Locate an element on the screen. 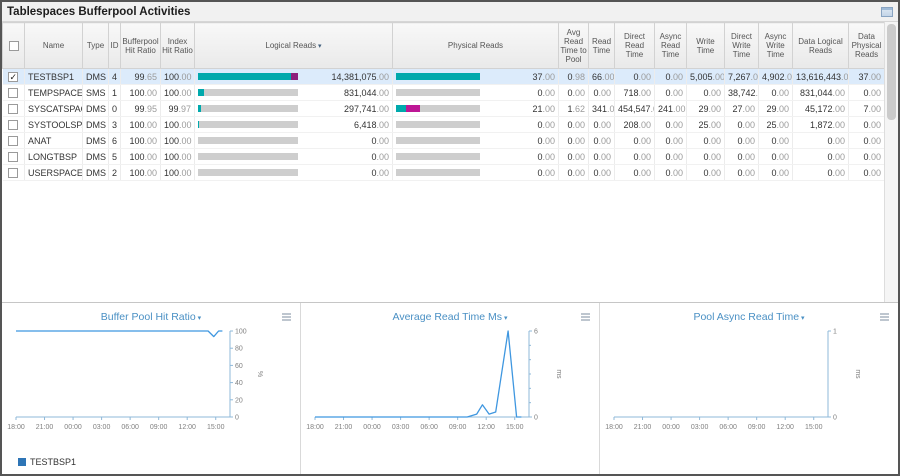 This screenshot has height=476, width=900. cell-physical: 37.00 is located at coordinates (475, 76).